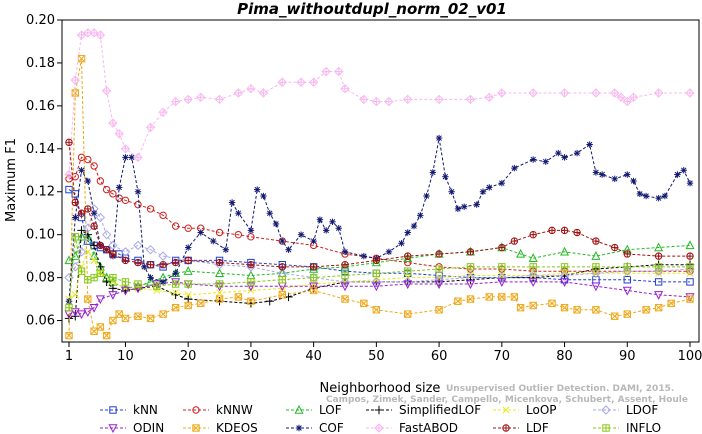 This screenshot has width=702, height=434. Describe the element at coordinates (314, 410) in the screenshot. I see `legend-entry-lof: LOF` at that location.